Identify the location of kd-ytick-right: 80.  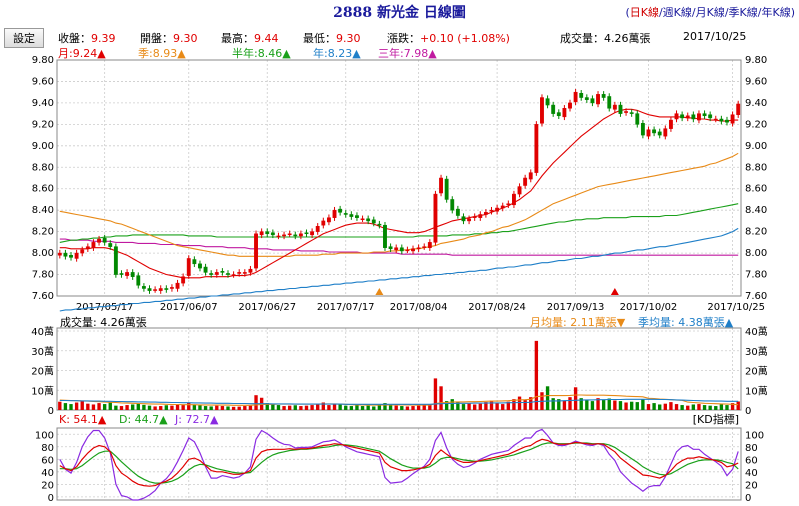
(751, 448).